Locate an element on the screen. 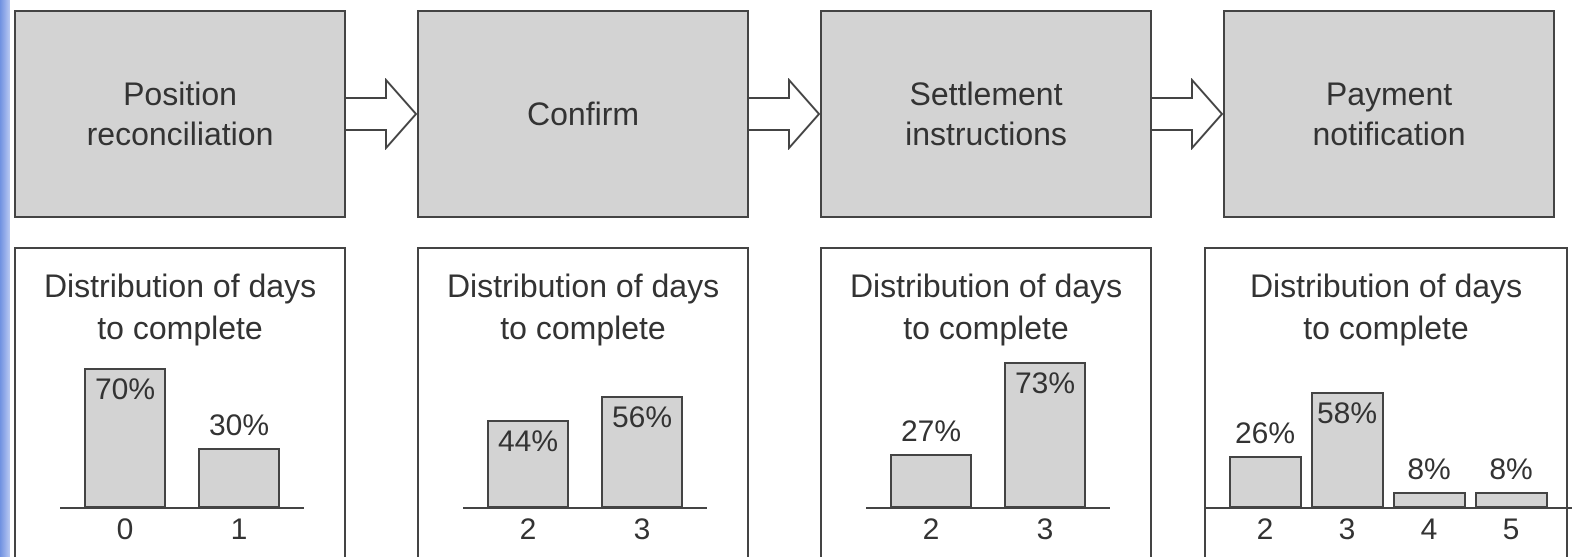 The height and width of the screenshot is (557, 1578). x-tick-label: 5 is located at coordinates (1511, 529).